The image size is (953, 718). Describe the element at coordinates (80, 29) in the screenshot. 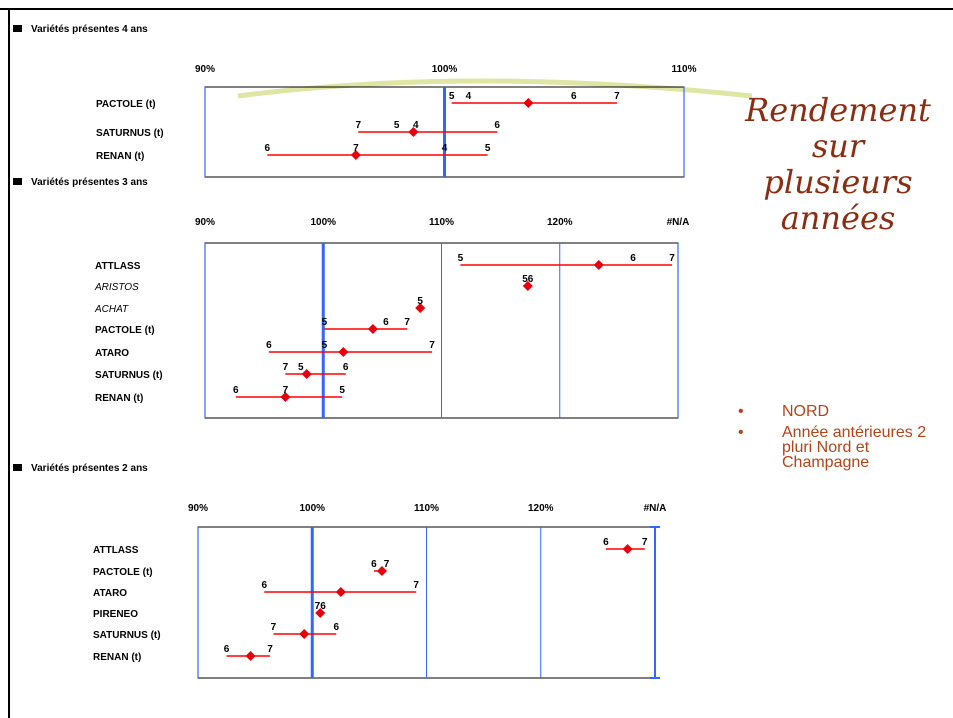

I see `section-heading-4-years: Variétés présentes 4 ans` at that location.